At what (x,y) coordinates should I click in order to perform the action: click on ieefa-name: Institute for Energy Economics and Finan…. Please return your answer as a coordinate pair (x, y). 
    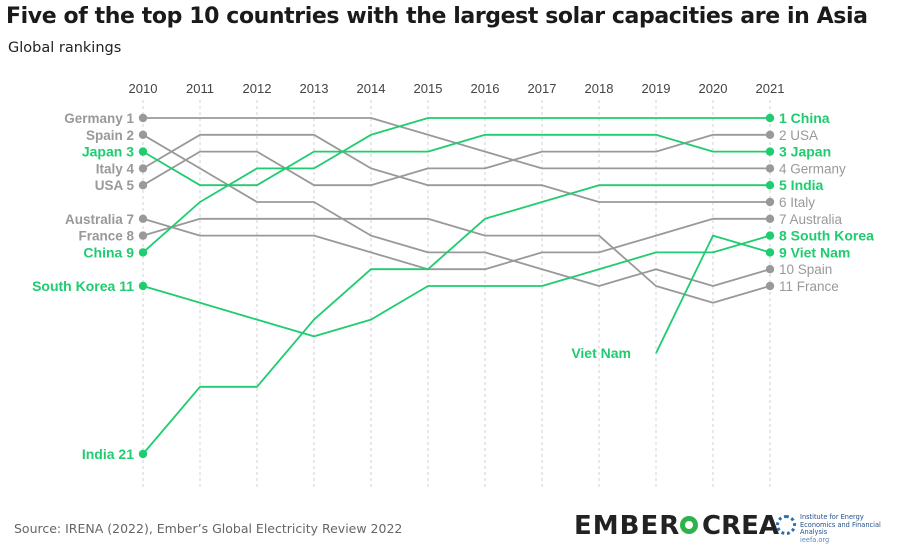
    Looking at the image, I should click on (840, 524).